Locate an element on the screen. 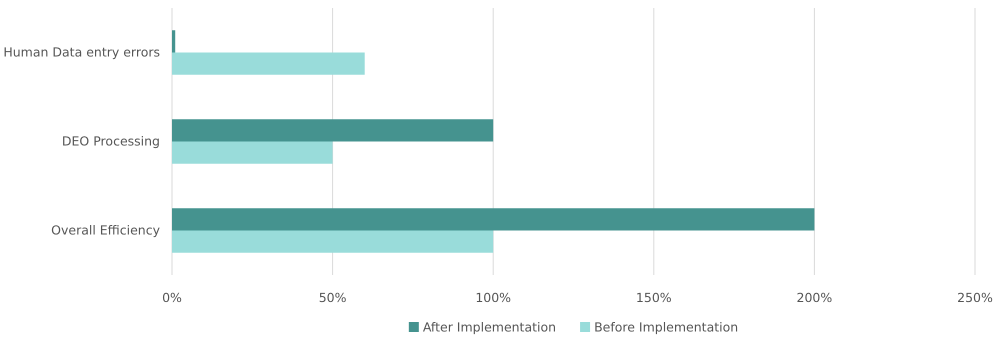 The width and height of the screenshot is (1000, 338). x-tick-label: 0% is located at coordinates (172, 297).